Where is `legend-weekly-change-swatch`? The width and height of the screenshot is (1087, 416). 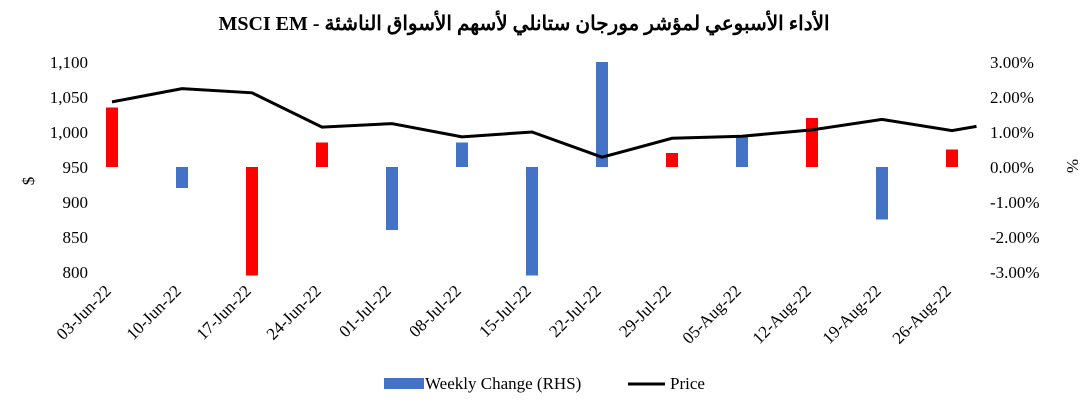 legend-weekly-change-swatch is located at coordinates (404, 383).